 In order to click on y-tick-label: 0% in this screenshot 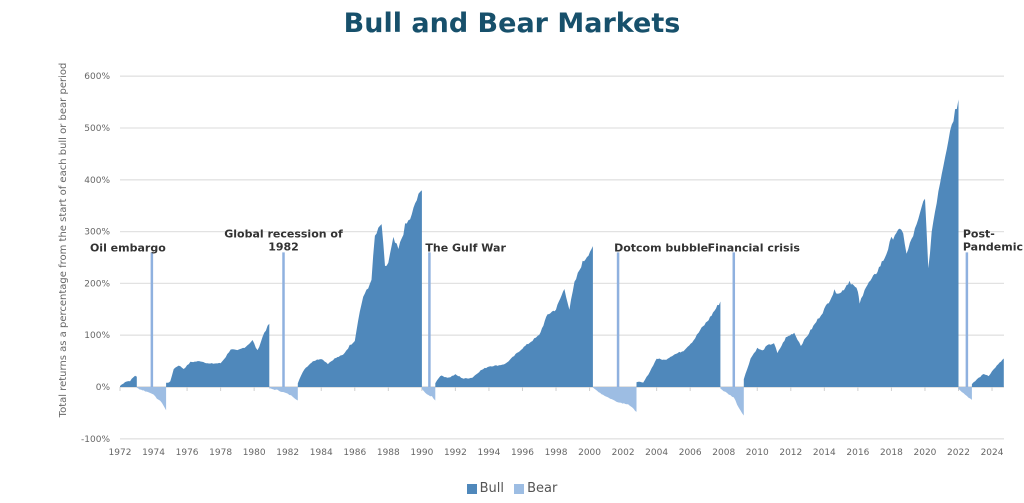, I will do `click(103, 388)`.